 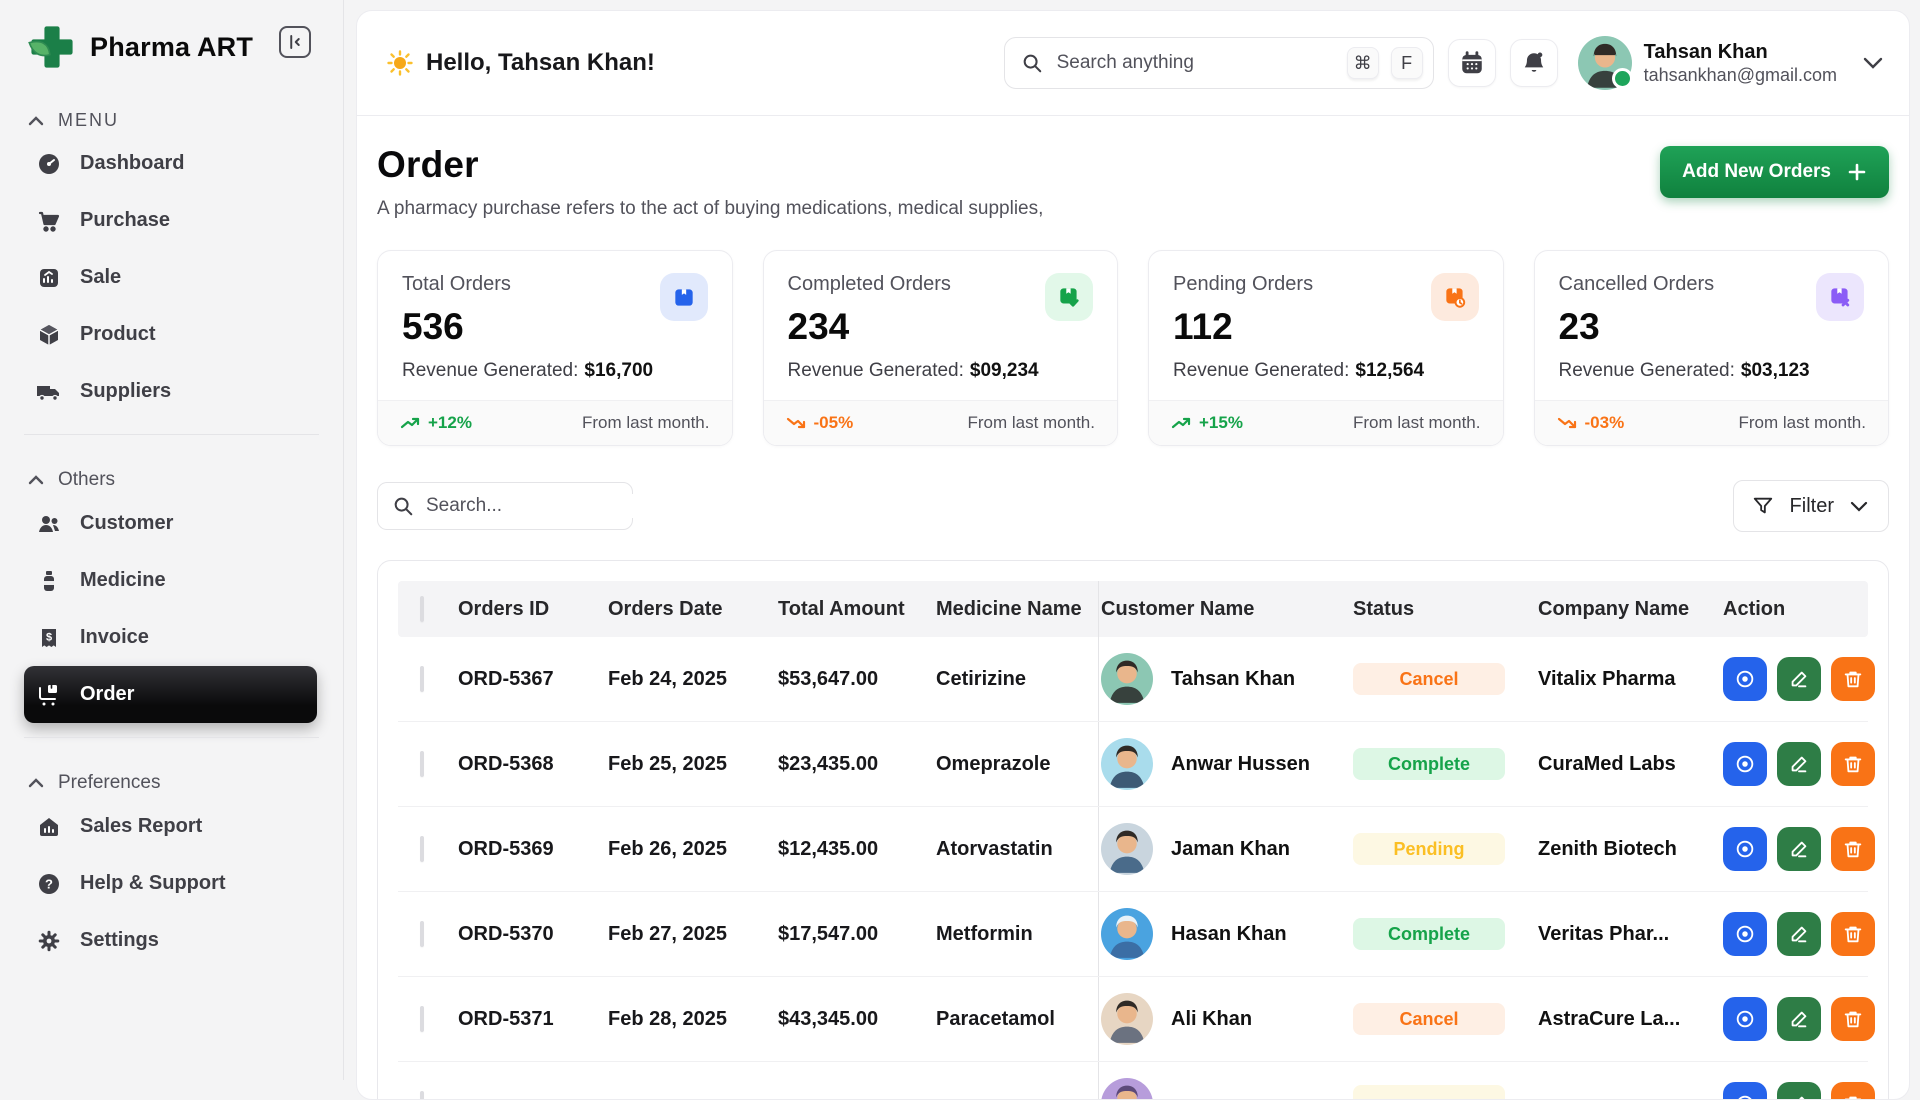 I want to click on medicine-name: Metformin, so click(x=1017, y=934).